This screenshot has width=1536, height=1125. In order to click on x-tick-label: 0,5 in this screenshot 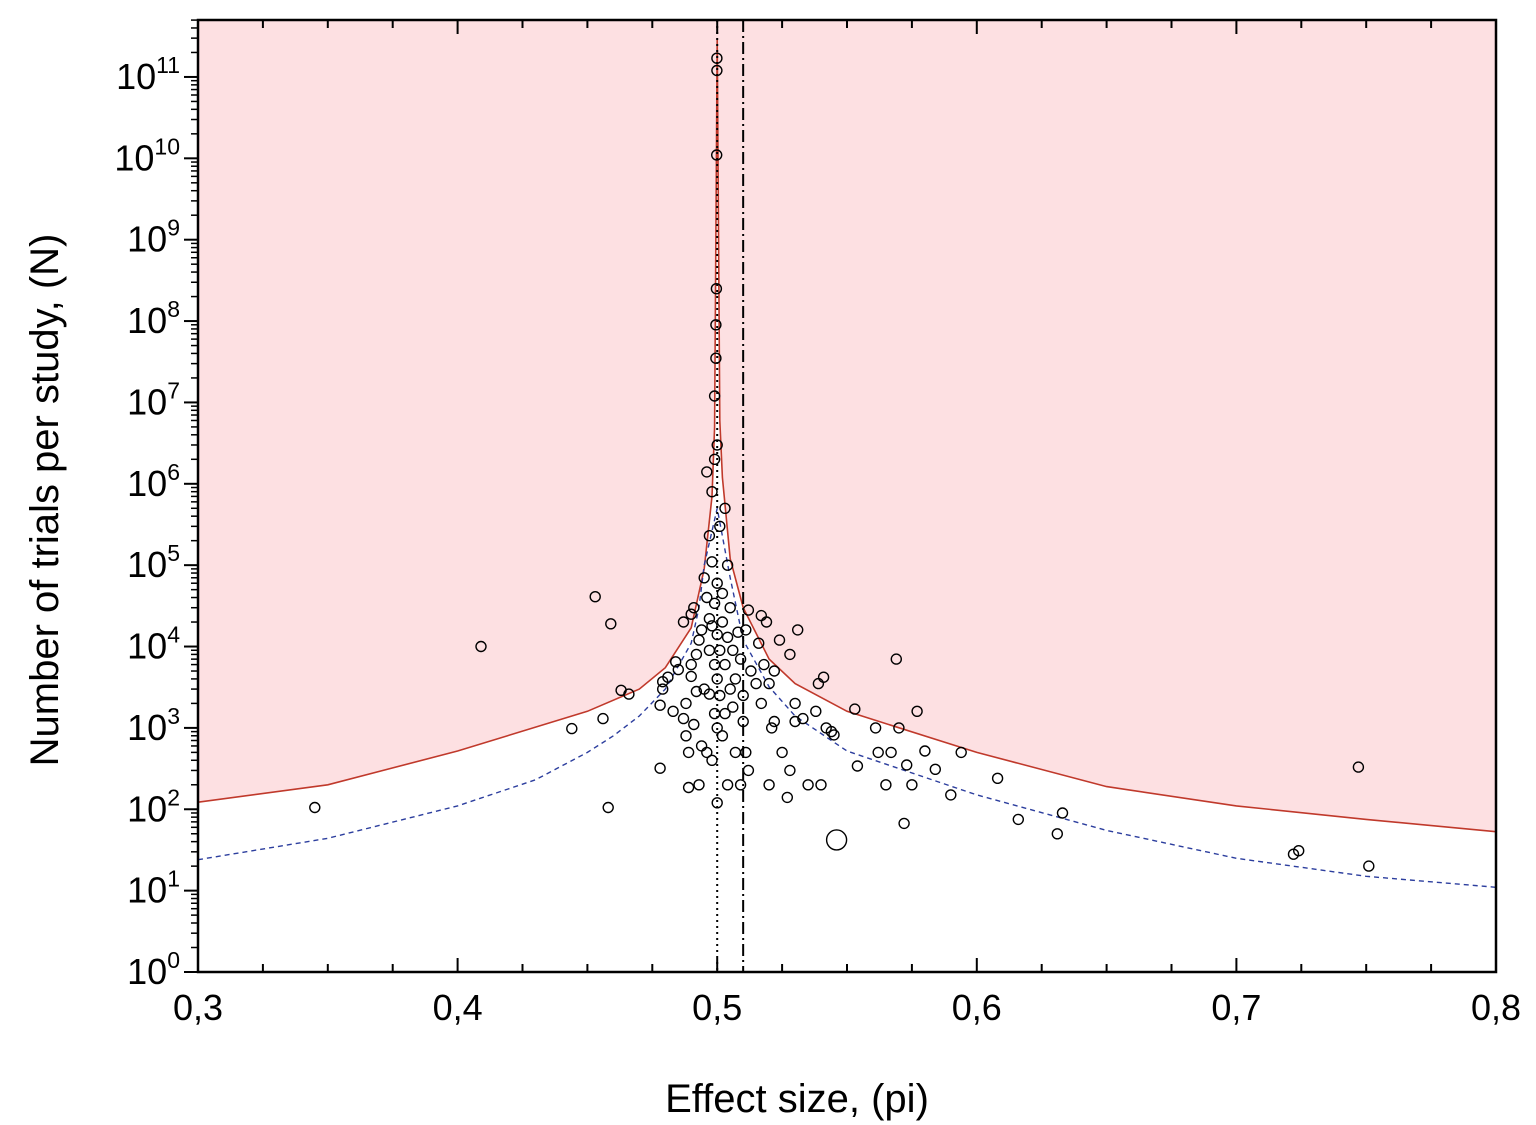, I will do `click(717, 1007)`.